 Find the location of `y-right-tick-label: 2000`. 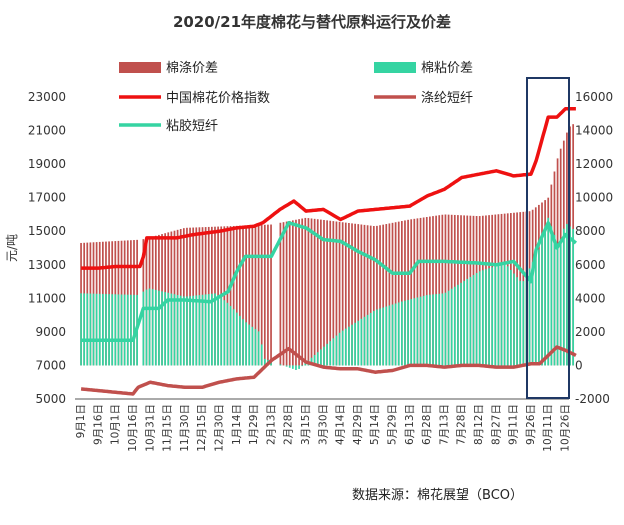

y-right-tick-label: 2000 is located at coordinates (590, 332).